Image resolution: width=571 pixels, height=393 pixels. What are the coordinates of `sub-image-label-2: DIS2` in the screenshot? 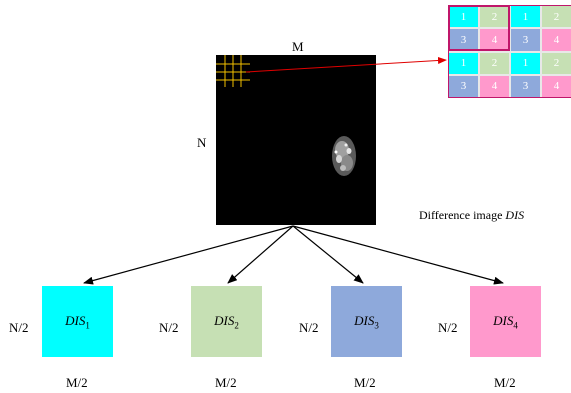 It's located at (226, 321).